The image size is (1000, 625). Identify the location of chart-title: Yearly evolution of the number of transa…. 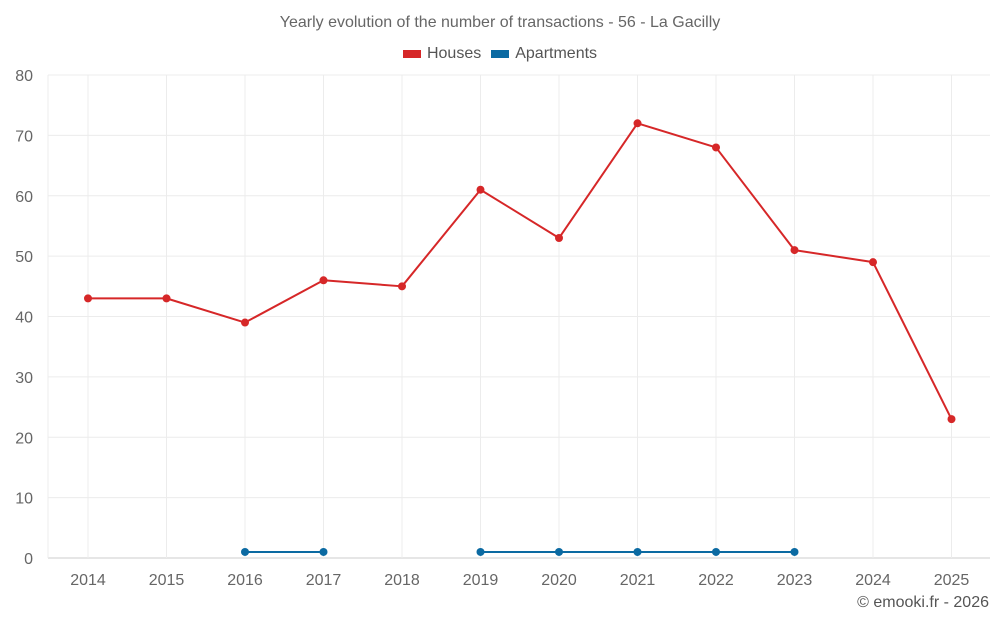
(500, 22).